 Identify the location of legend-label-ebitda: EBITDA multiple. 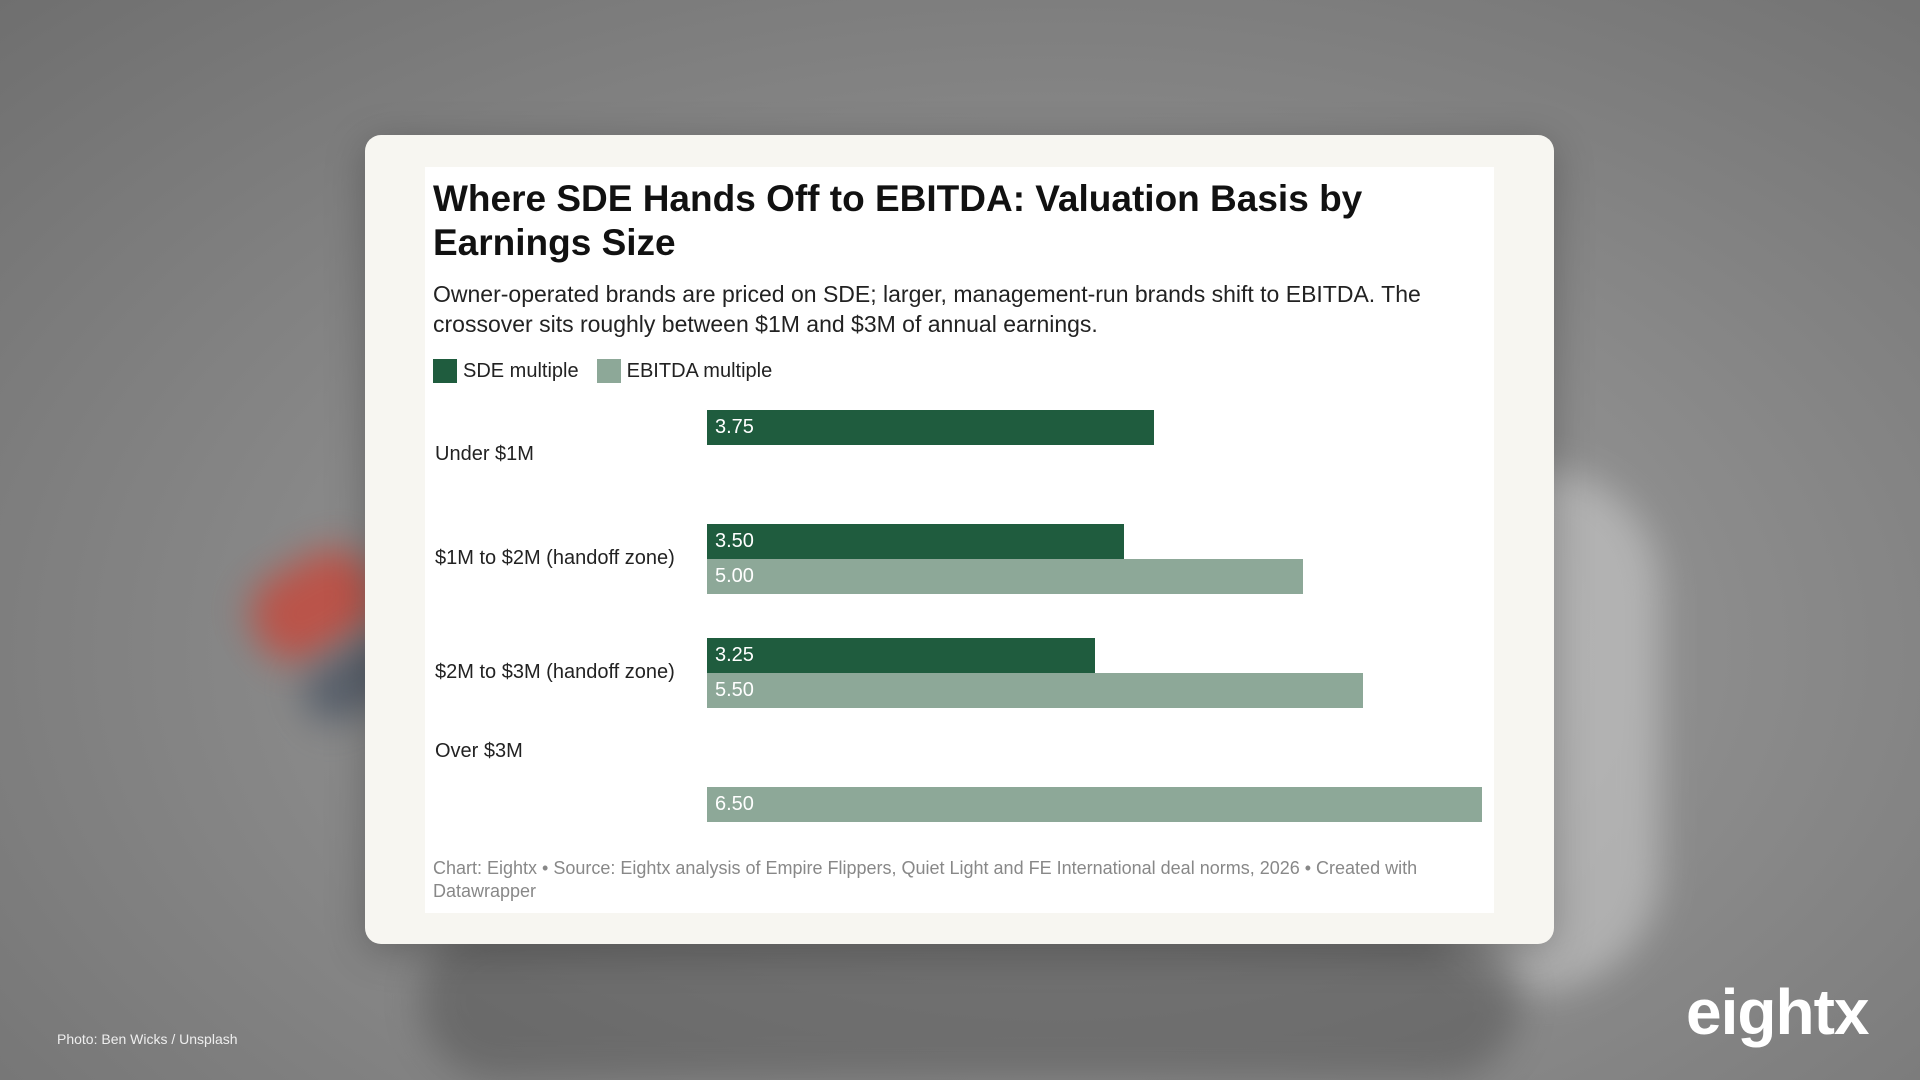
(699, 370).